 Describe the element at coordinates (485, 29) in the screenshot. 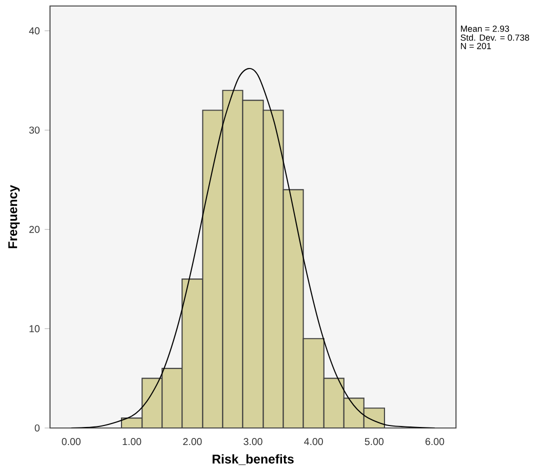

I see `text: Mean = 2.93` at that location.